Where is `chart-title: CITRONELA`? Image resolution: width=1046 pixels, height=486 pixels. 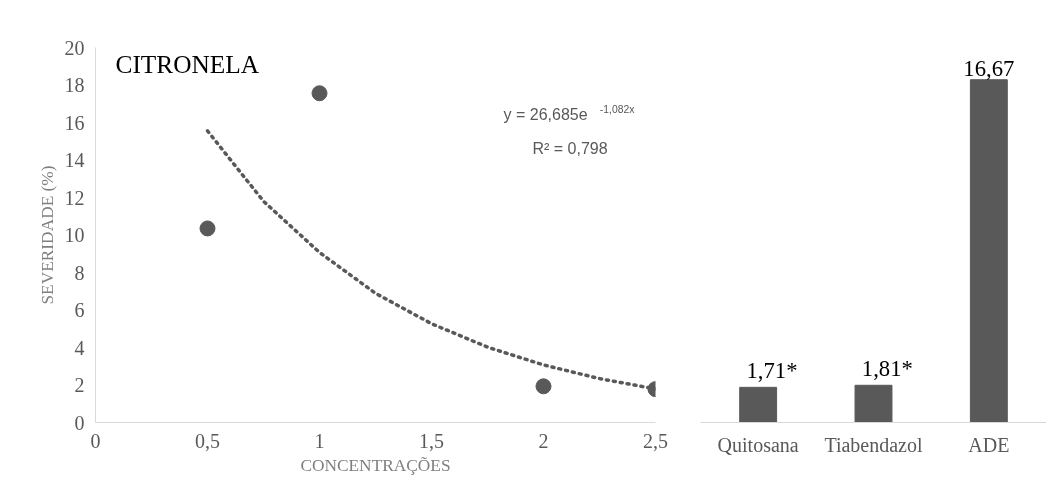
chart-title: CITRONELA is located at coordinates (187, 63).